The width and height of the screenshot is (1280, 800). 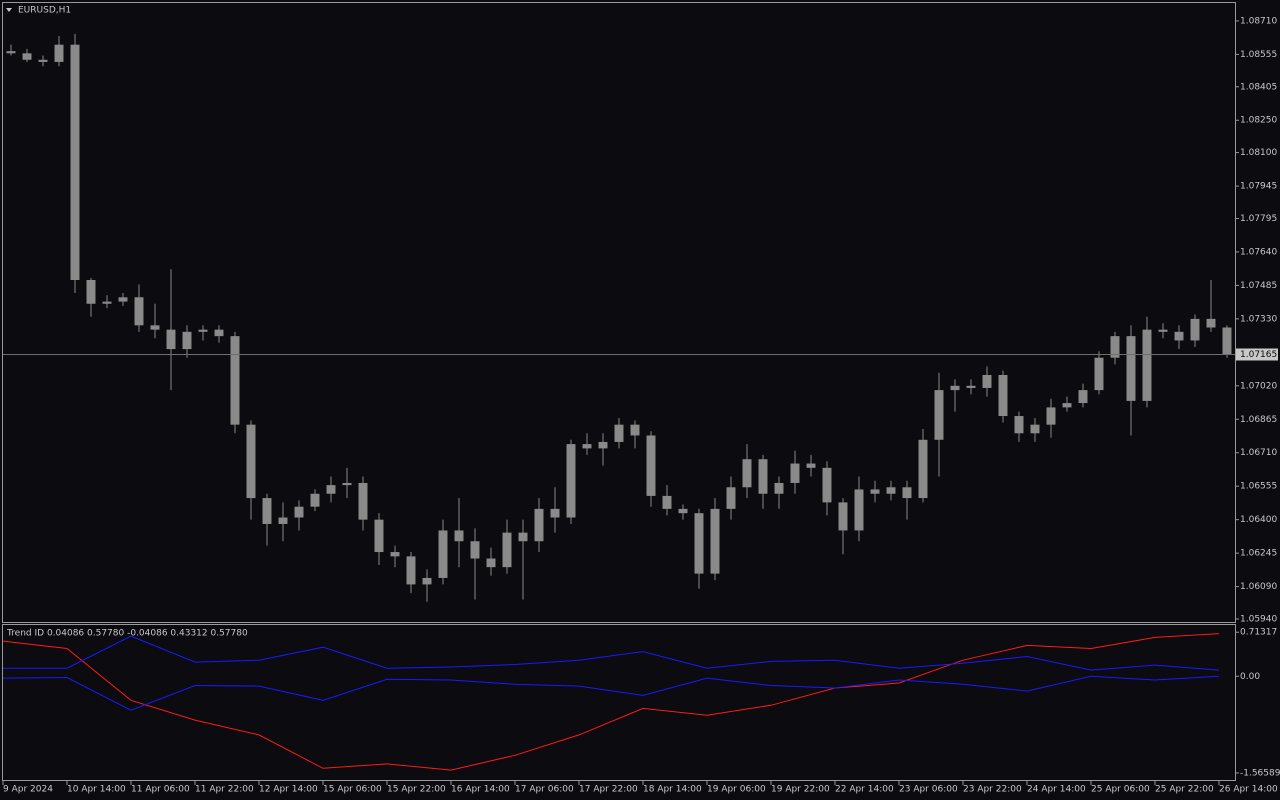 What do you see at coordinates (1258, 121) in the screenshot?
I see `y-tick-label: 1.08250` at bounding box center [1258, 121].